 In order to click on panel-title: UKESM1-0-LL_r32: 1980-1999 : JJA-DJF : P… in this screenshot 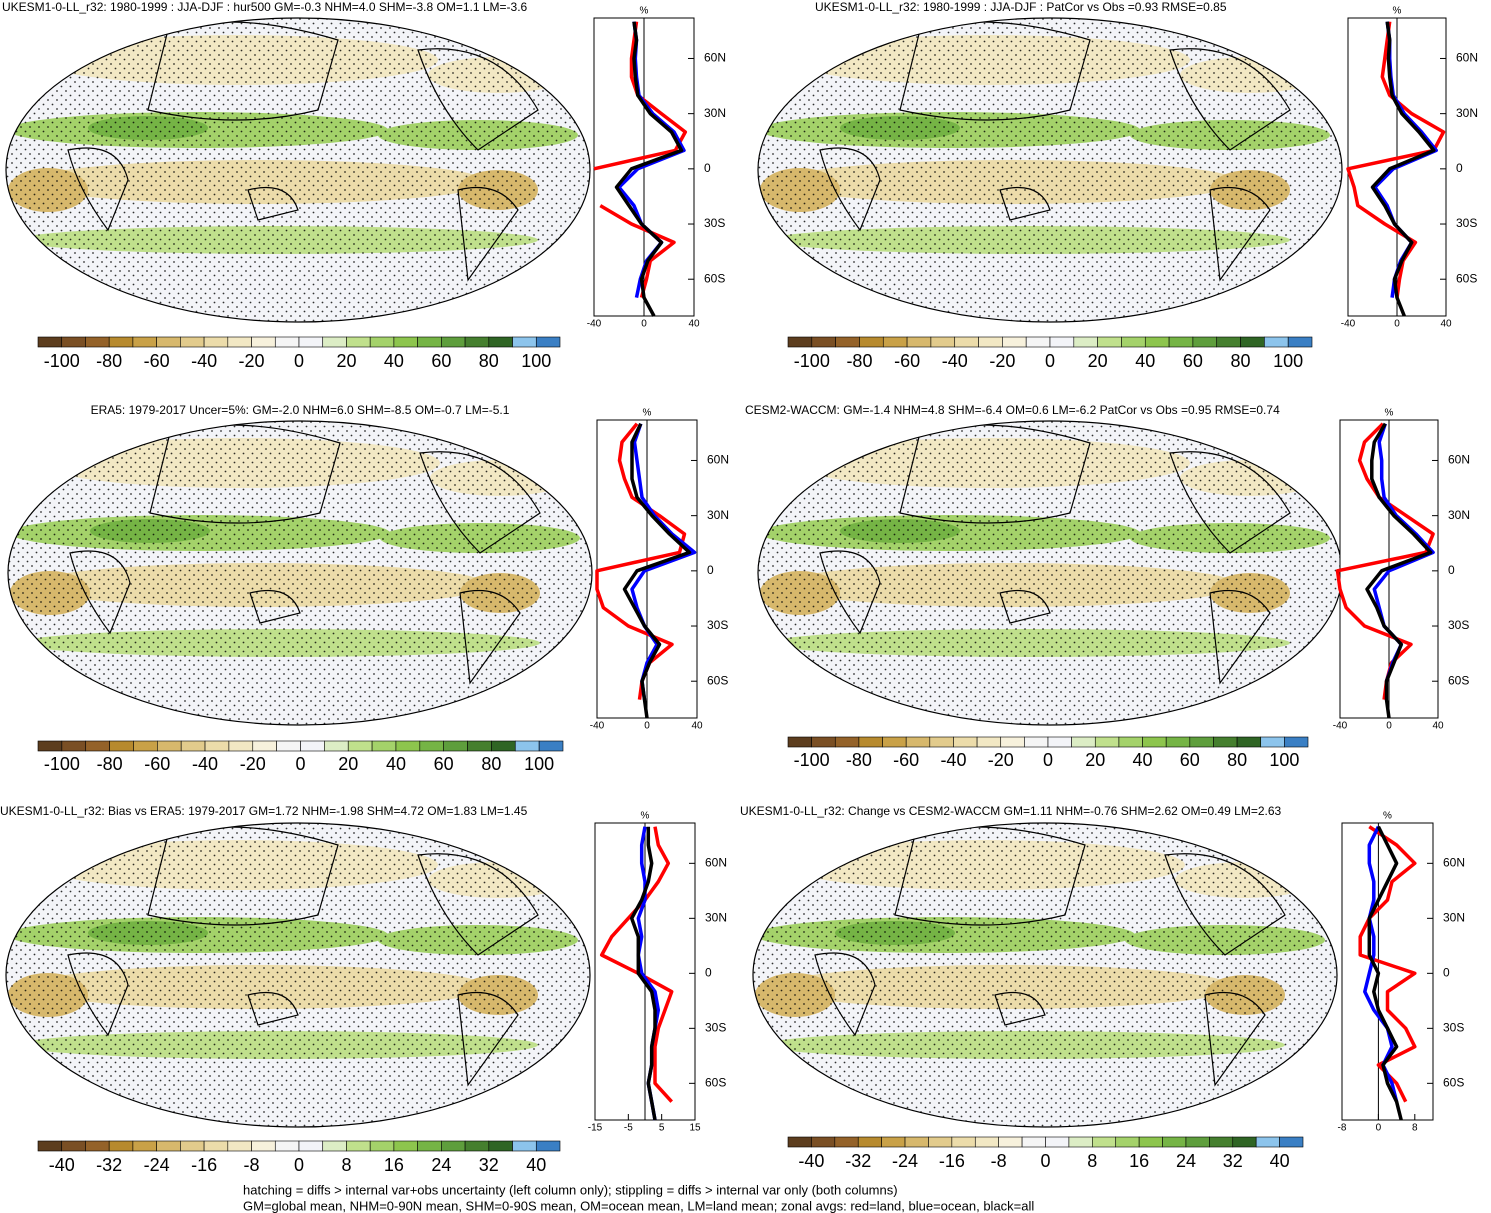, I will do `click(1021, 7)`.